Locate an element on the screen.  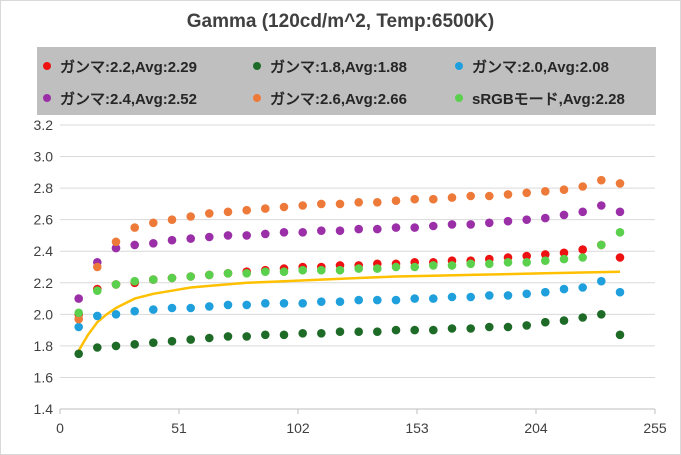
legend-label: ガンマ:1.8,Avg:1.88 is located at coordinates (338, 67).